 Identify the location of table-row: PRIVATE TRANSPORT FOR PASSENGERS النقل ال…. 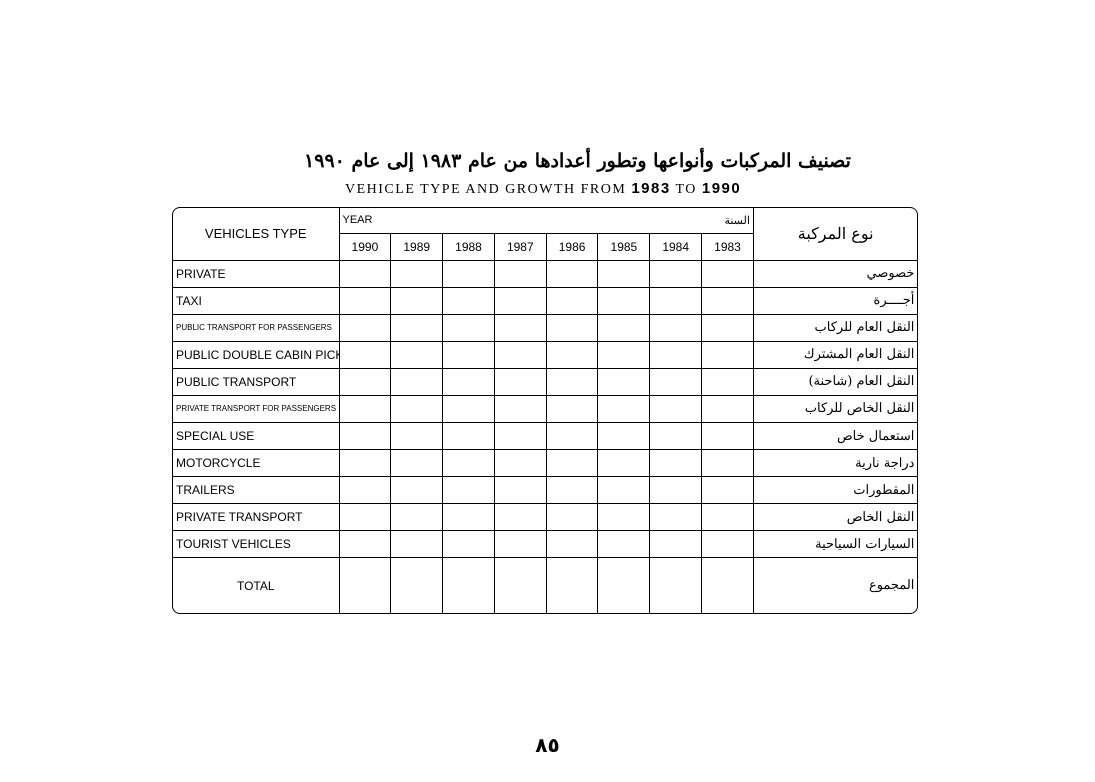
(545, 408).